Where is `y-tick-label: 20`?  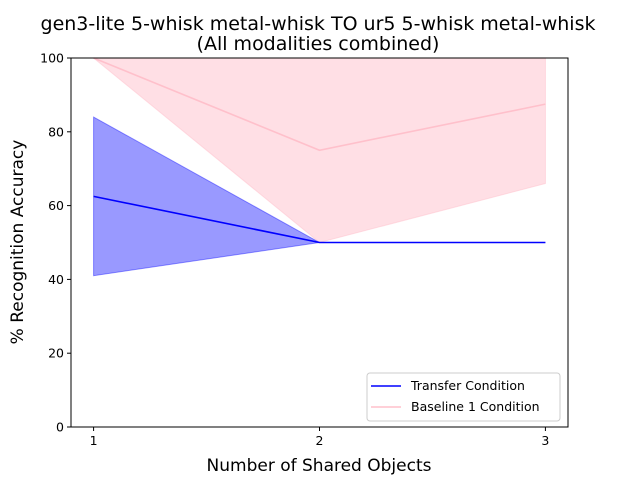
y-tick-label: 20 is located at coordinates (56, 353).